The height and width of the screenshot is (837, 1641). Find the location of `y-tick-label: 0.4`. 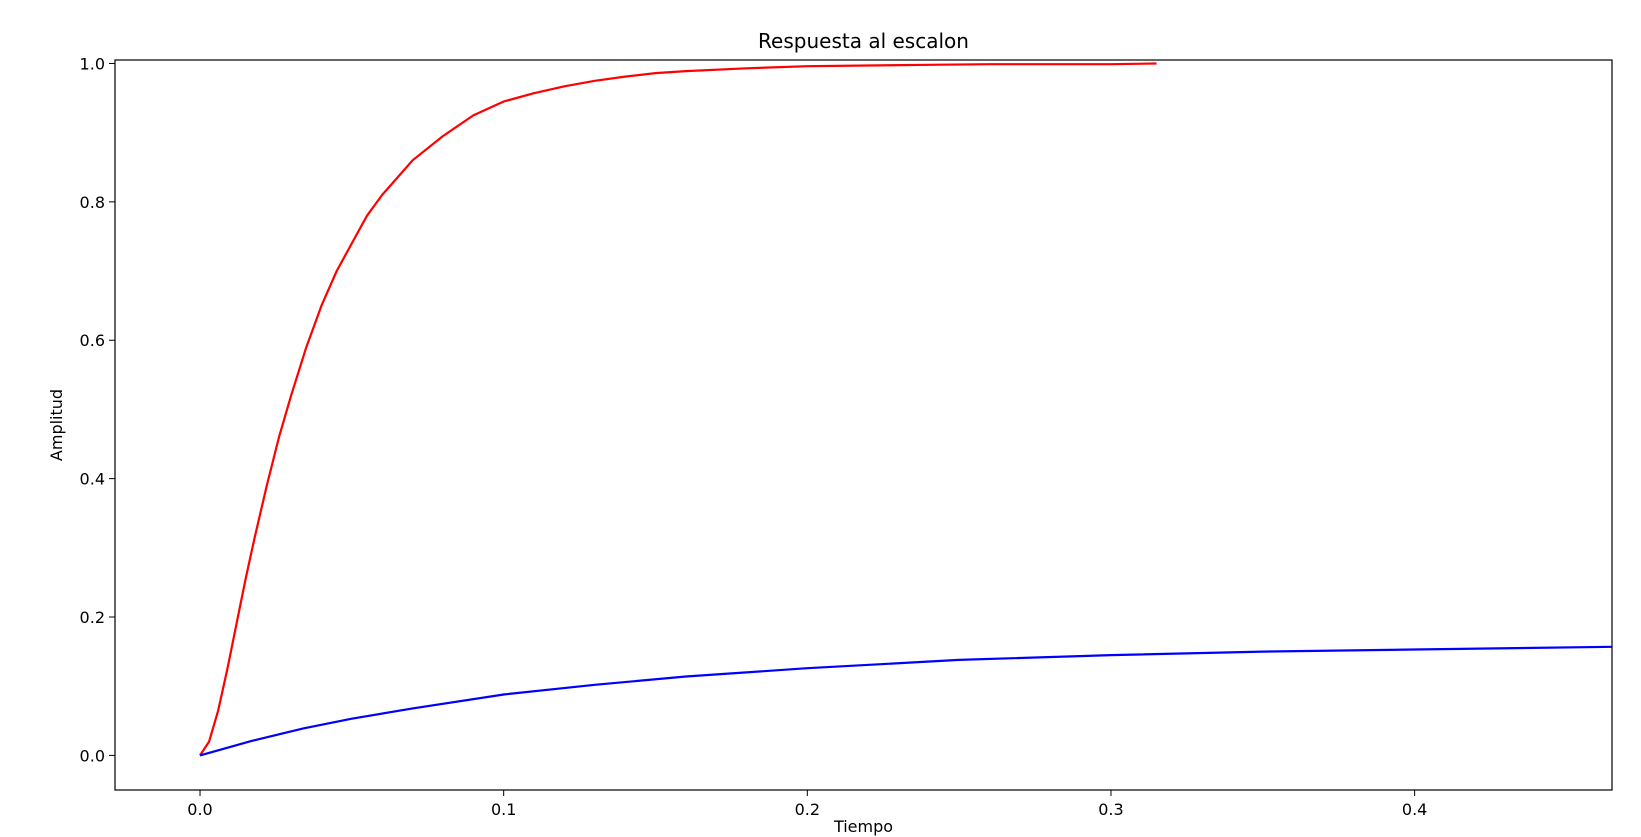

y-tick-label: 0.4 is located at coordinates (92, 479).